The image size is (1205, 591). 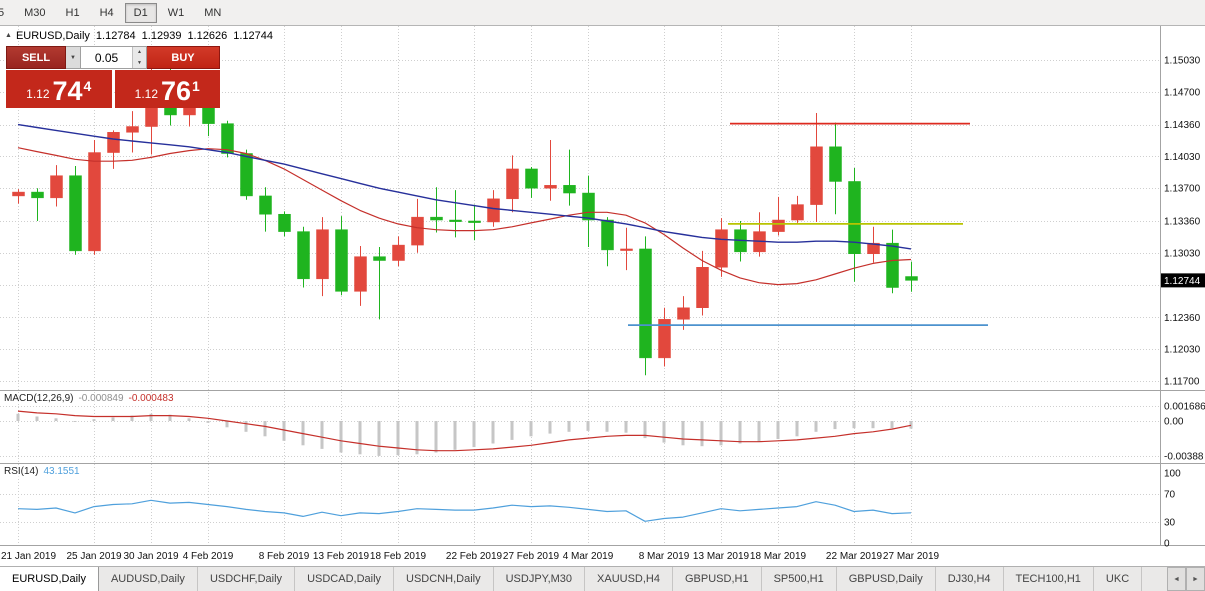 What do you see at coordinates (1182, 92) in the screenshot?
I see `price-axis-label: 1.14700` at bounding box center [1182, 92].